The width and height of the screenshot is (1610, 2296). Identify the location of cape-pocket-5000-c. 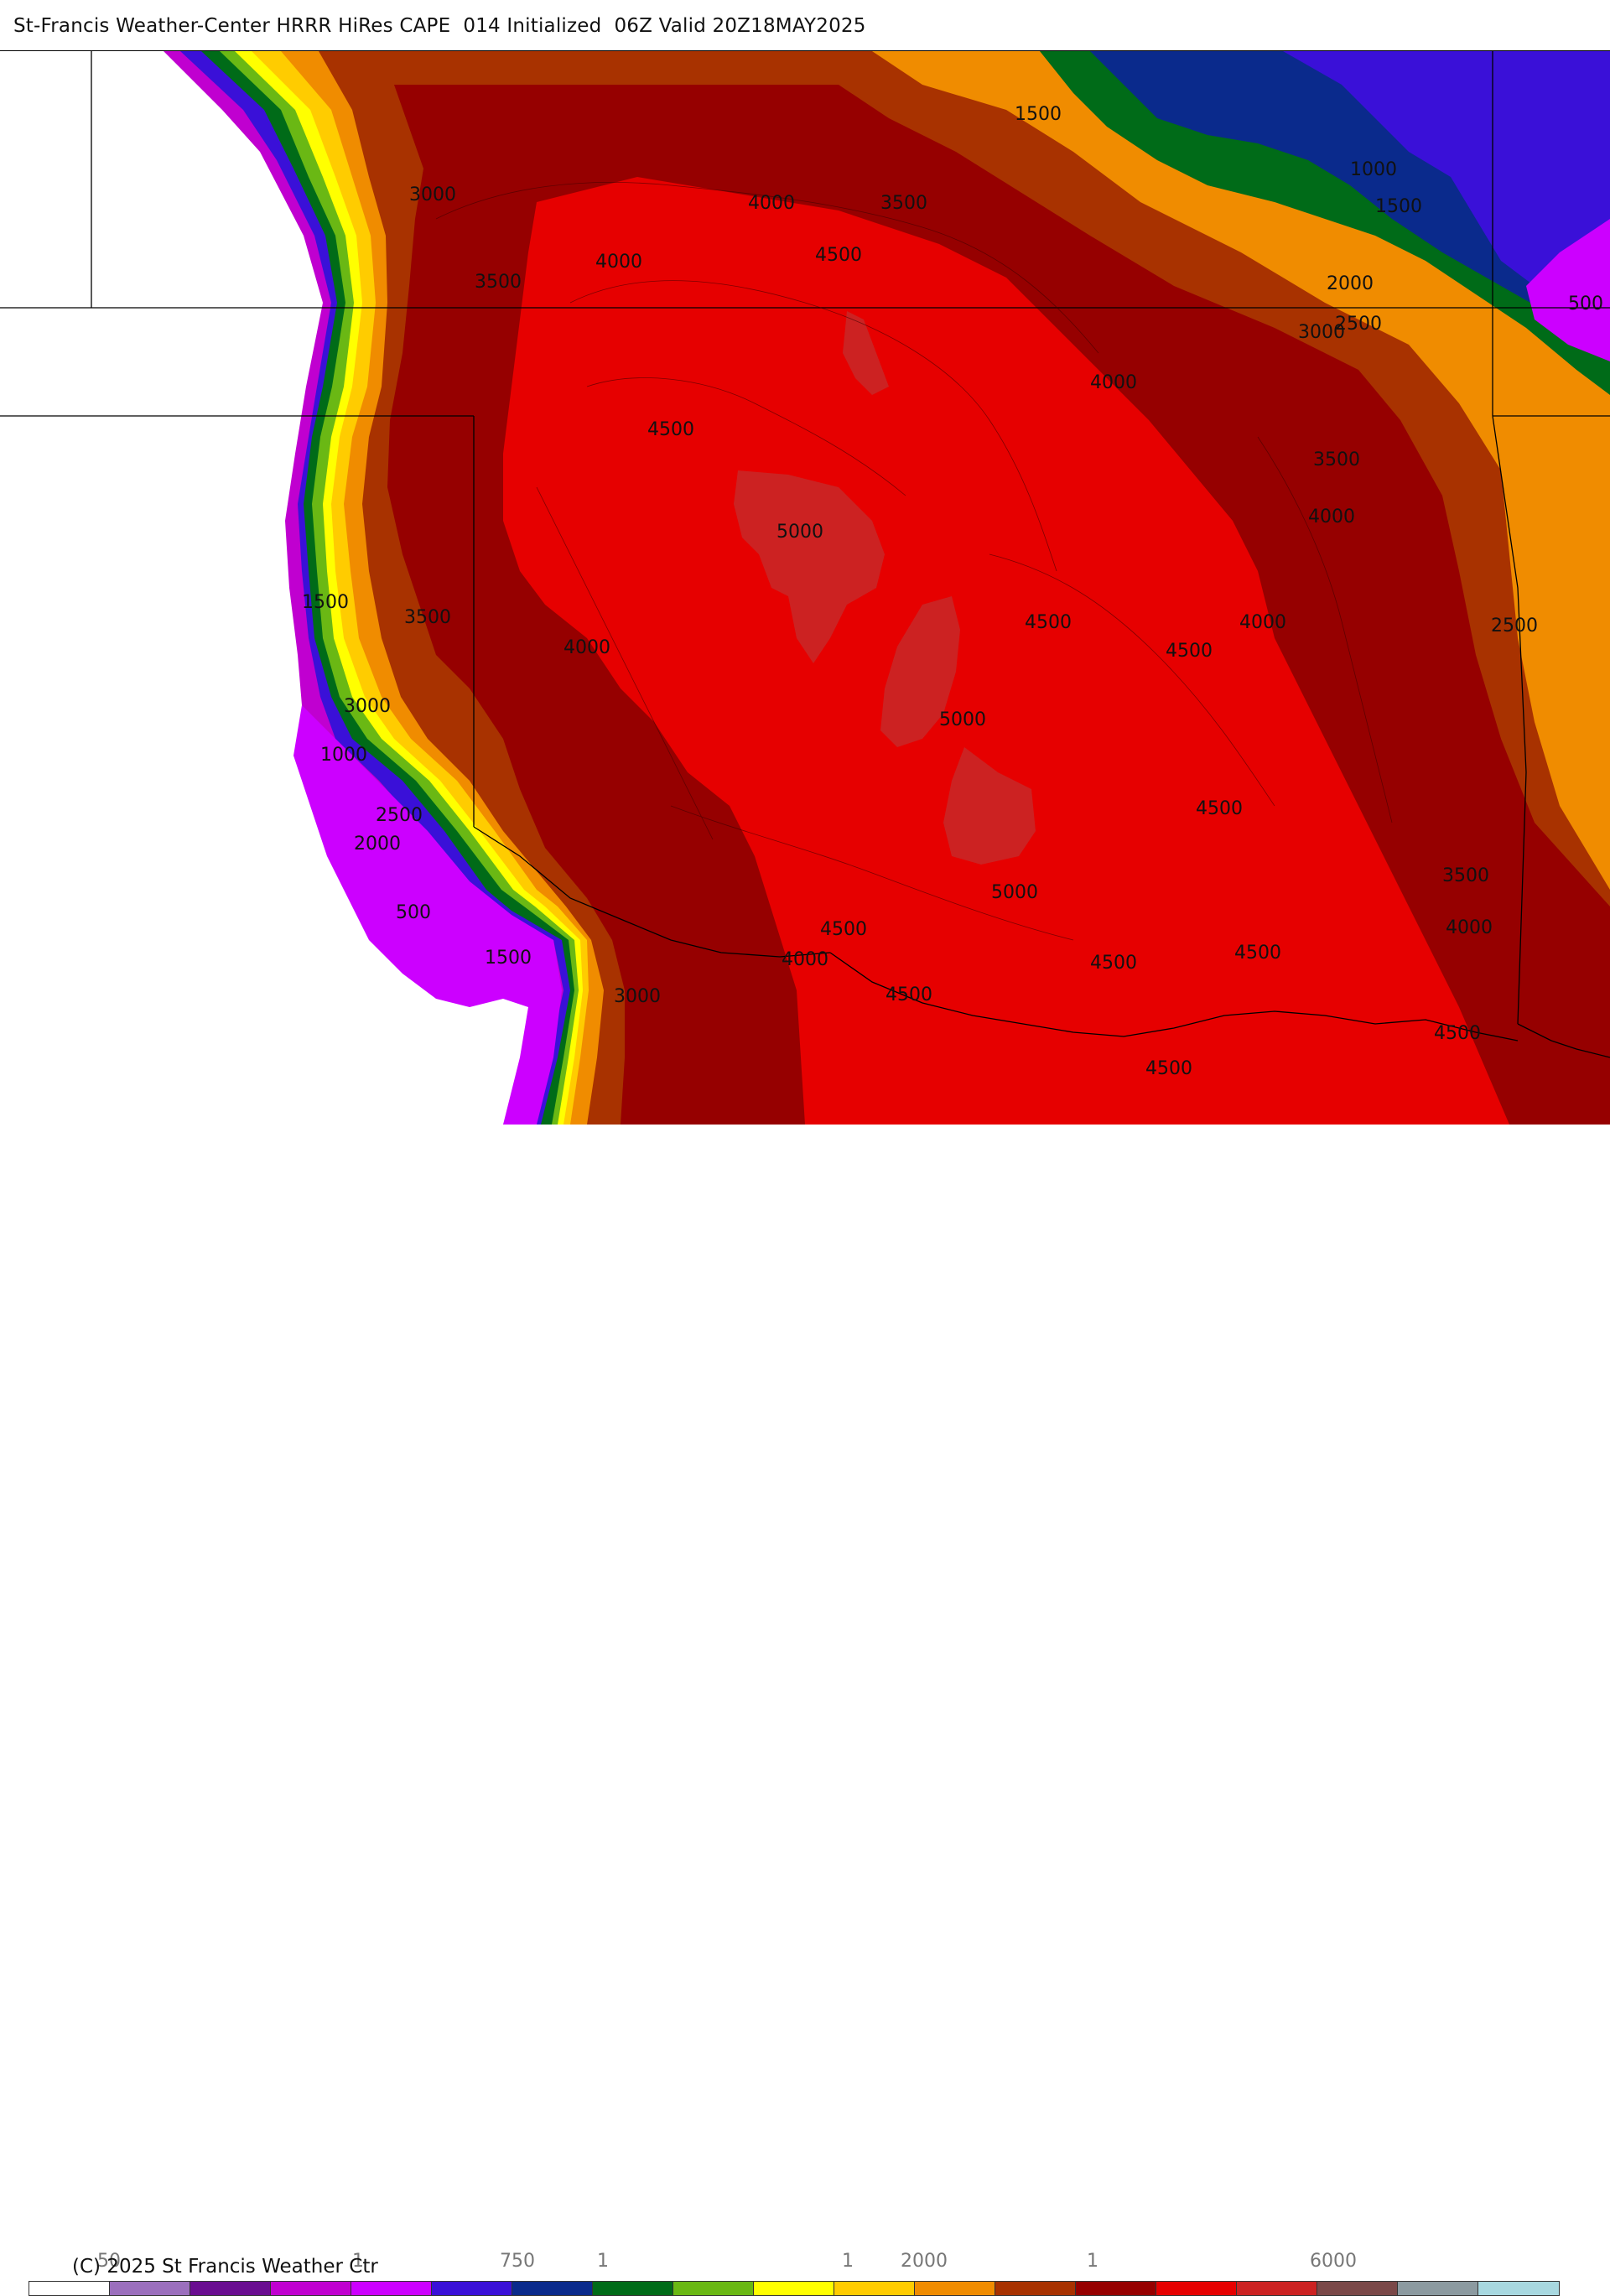
(989, 806).